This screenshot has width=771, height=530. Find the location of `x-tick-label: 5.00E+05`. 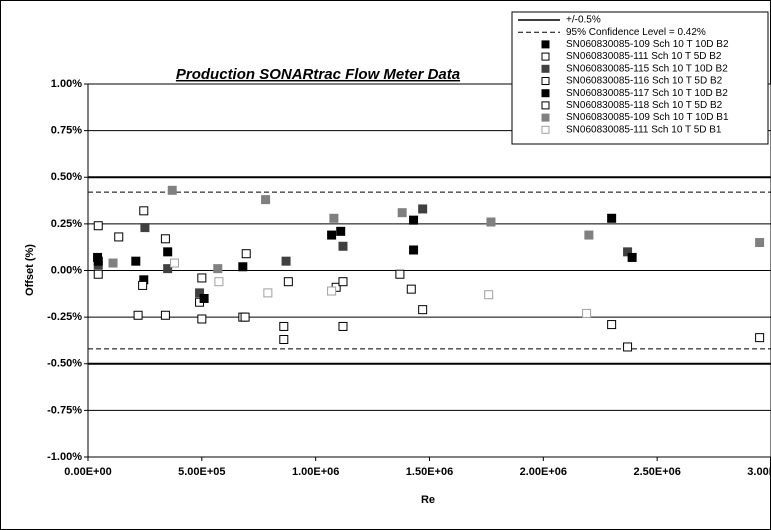

x-tick-label: 5.00E+05 is located at coordinates (201, 472).